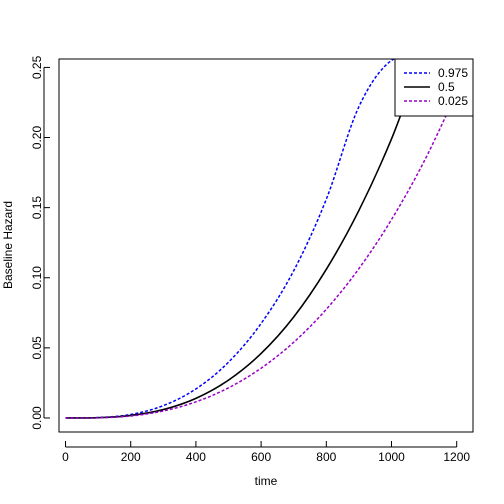 Image resolution: width=504 pixels, height=504 pixels. What do you see at coordinates (65, 457) in the screenshot?
I see `x-tick-label: 0` at bounding box center [65, 457].